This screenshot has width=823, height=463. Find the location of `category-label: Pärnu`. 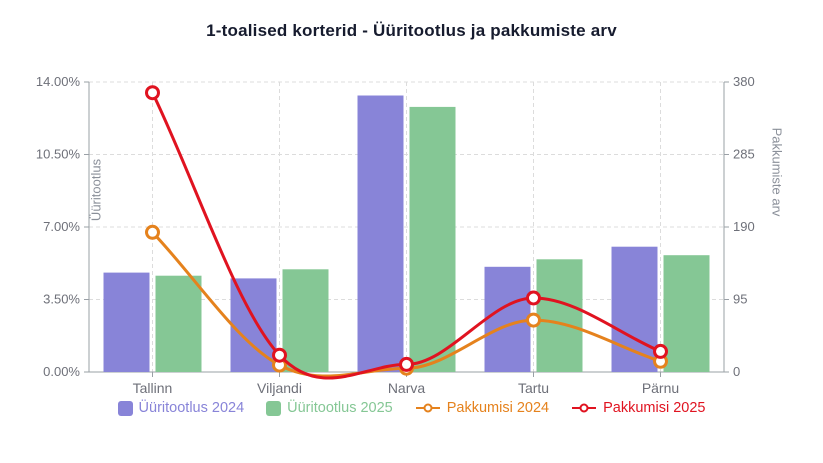

category-label: Pärnu is located at coordinates (660, 388).